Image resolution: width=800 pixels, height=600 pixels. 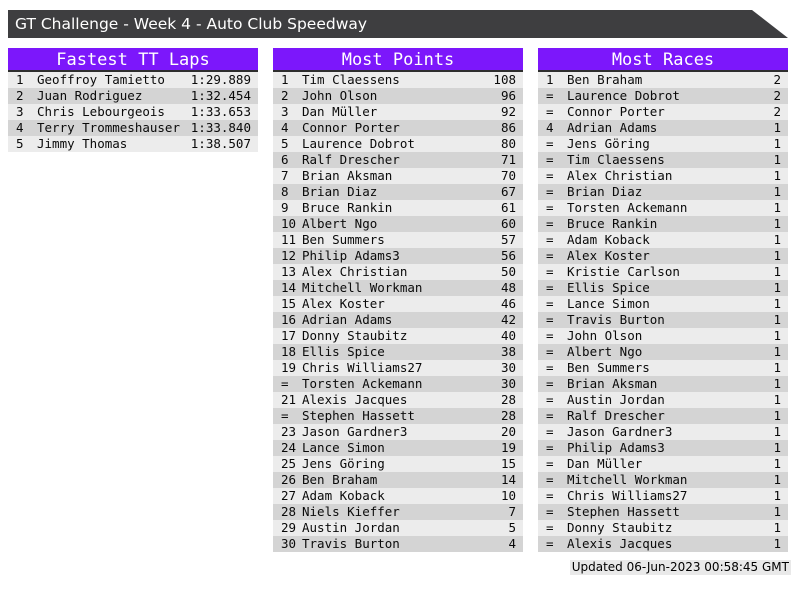 I want to click on table-row: 19 Chris Williams27 30, so click(x=398, y=368).